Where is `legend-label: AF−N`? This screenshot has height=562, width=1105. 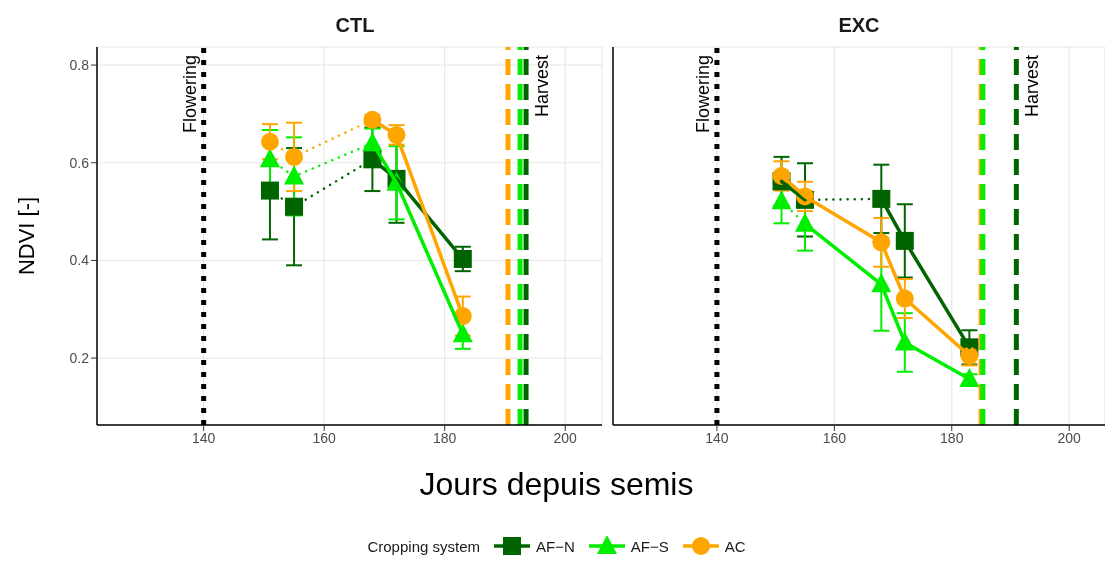
legend-label: AF−N is located at coordinates (555, 546).